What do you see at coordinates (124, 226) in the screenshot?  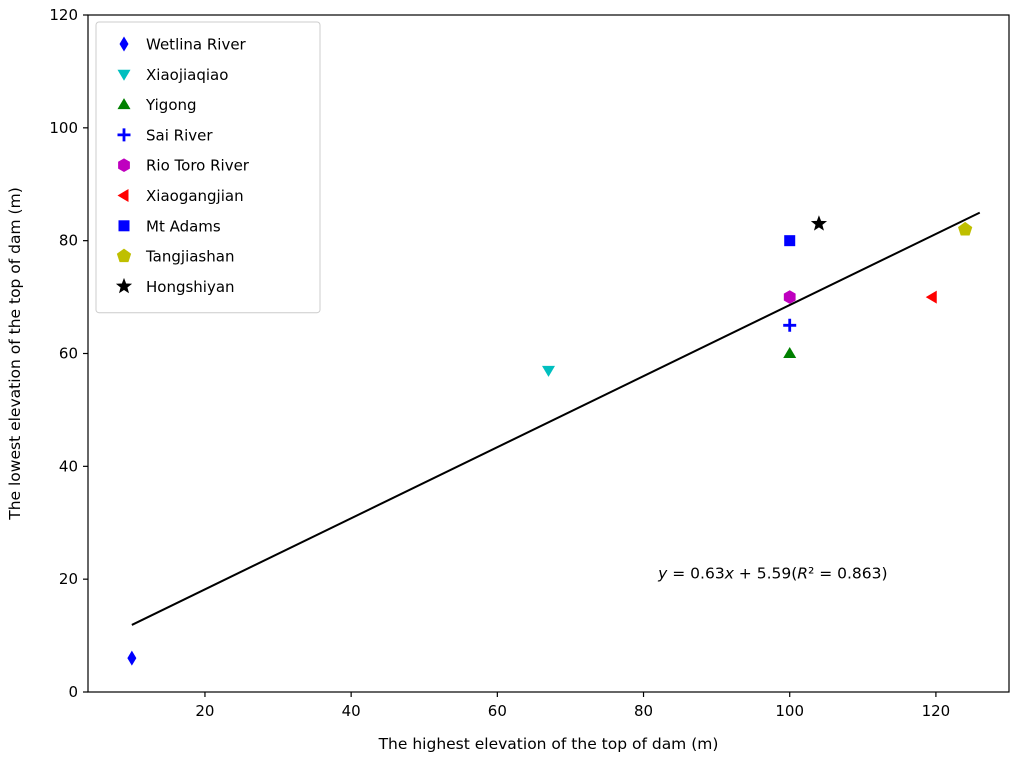 I see `legend-marker-mt-adams` at bounding box center [124, 226].